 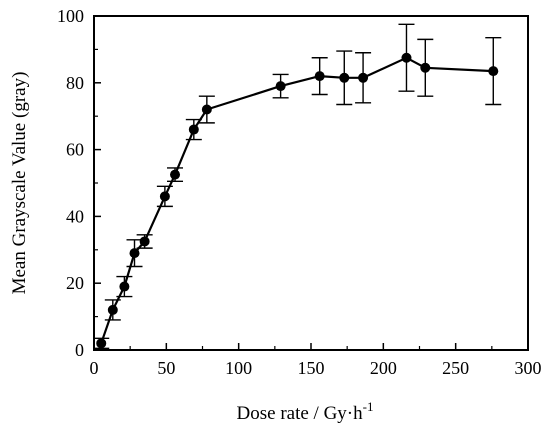 I want to click on y-tick-label: 100, so click(x=70, y=16).